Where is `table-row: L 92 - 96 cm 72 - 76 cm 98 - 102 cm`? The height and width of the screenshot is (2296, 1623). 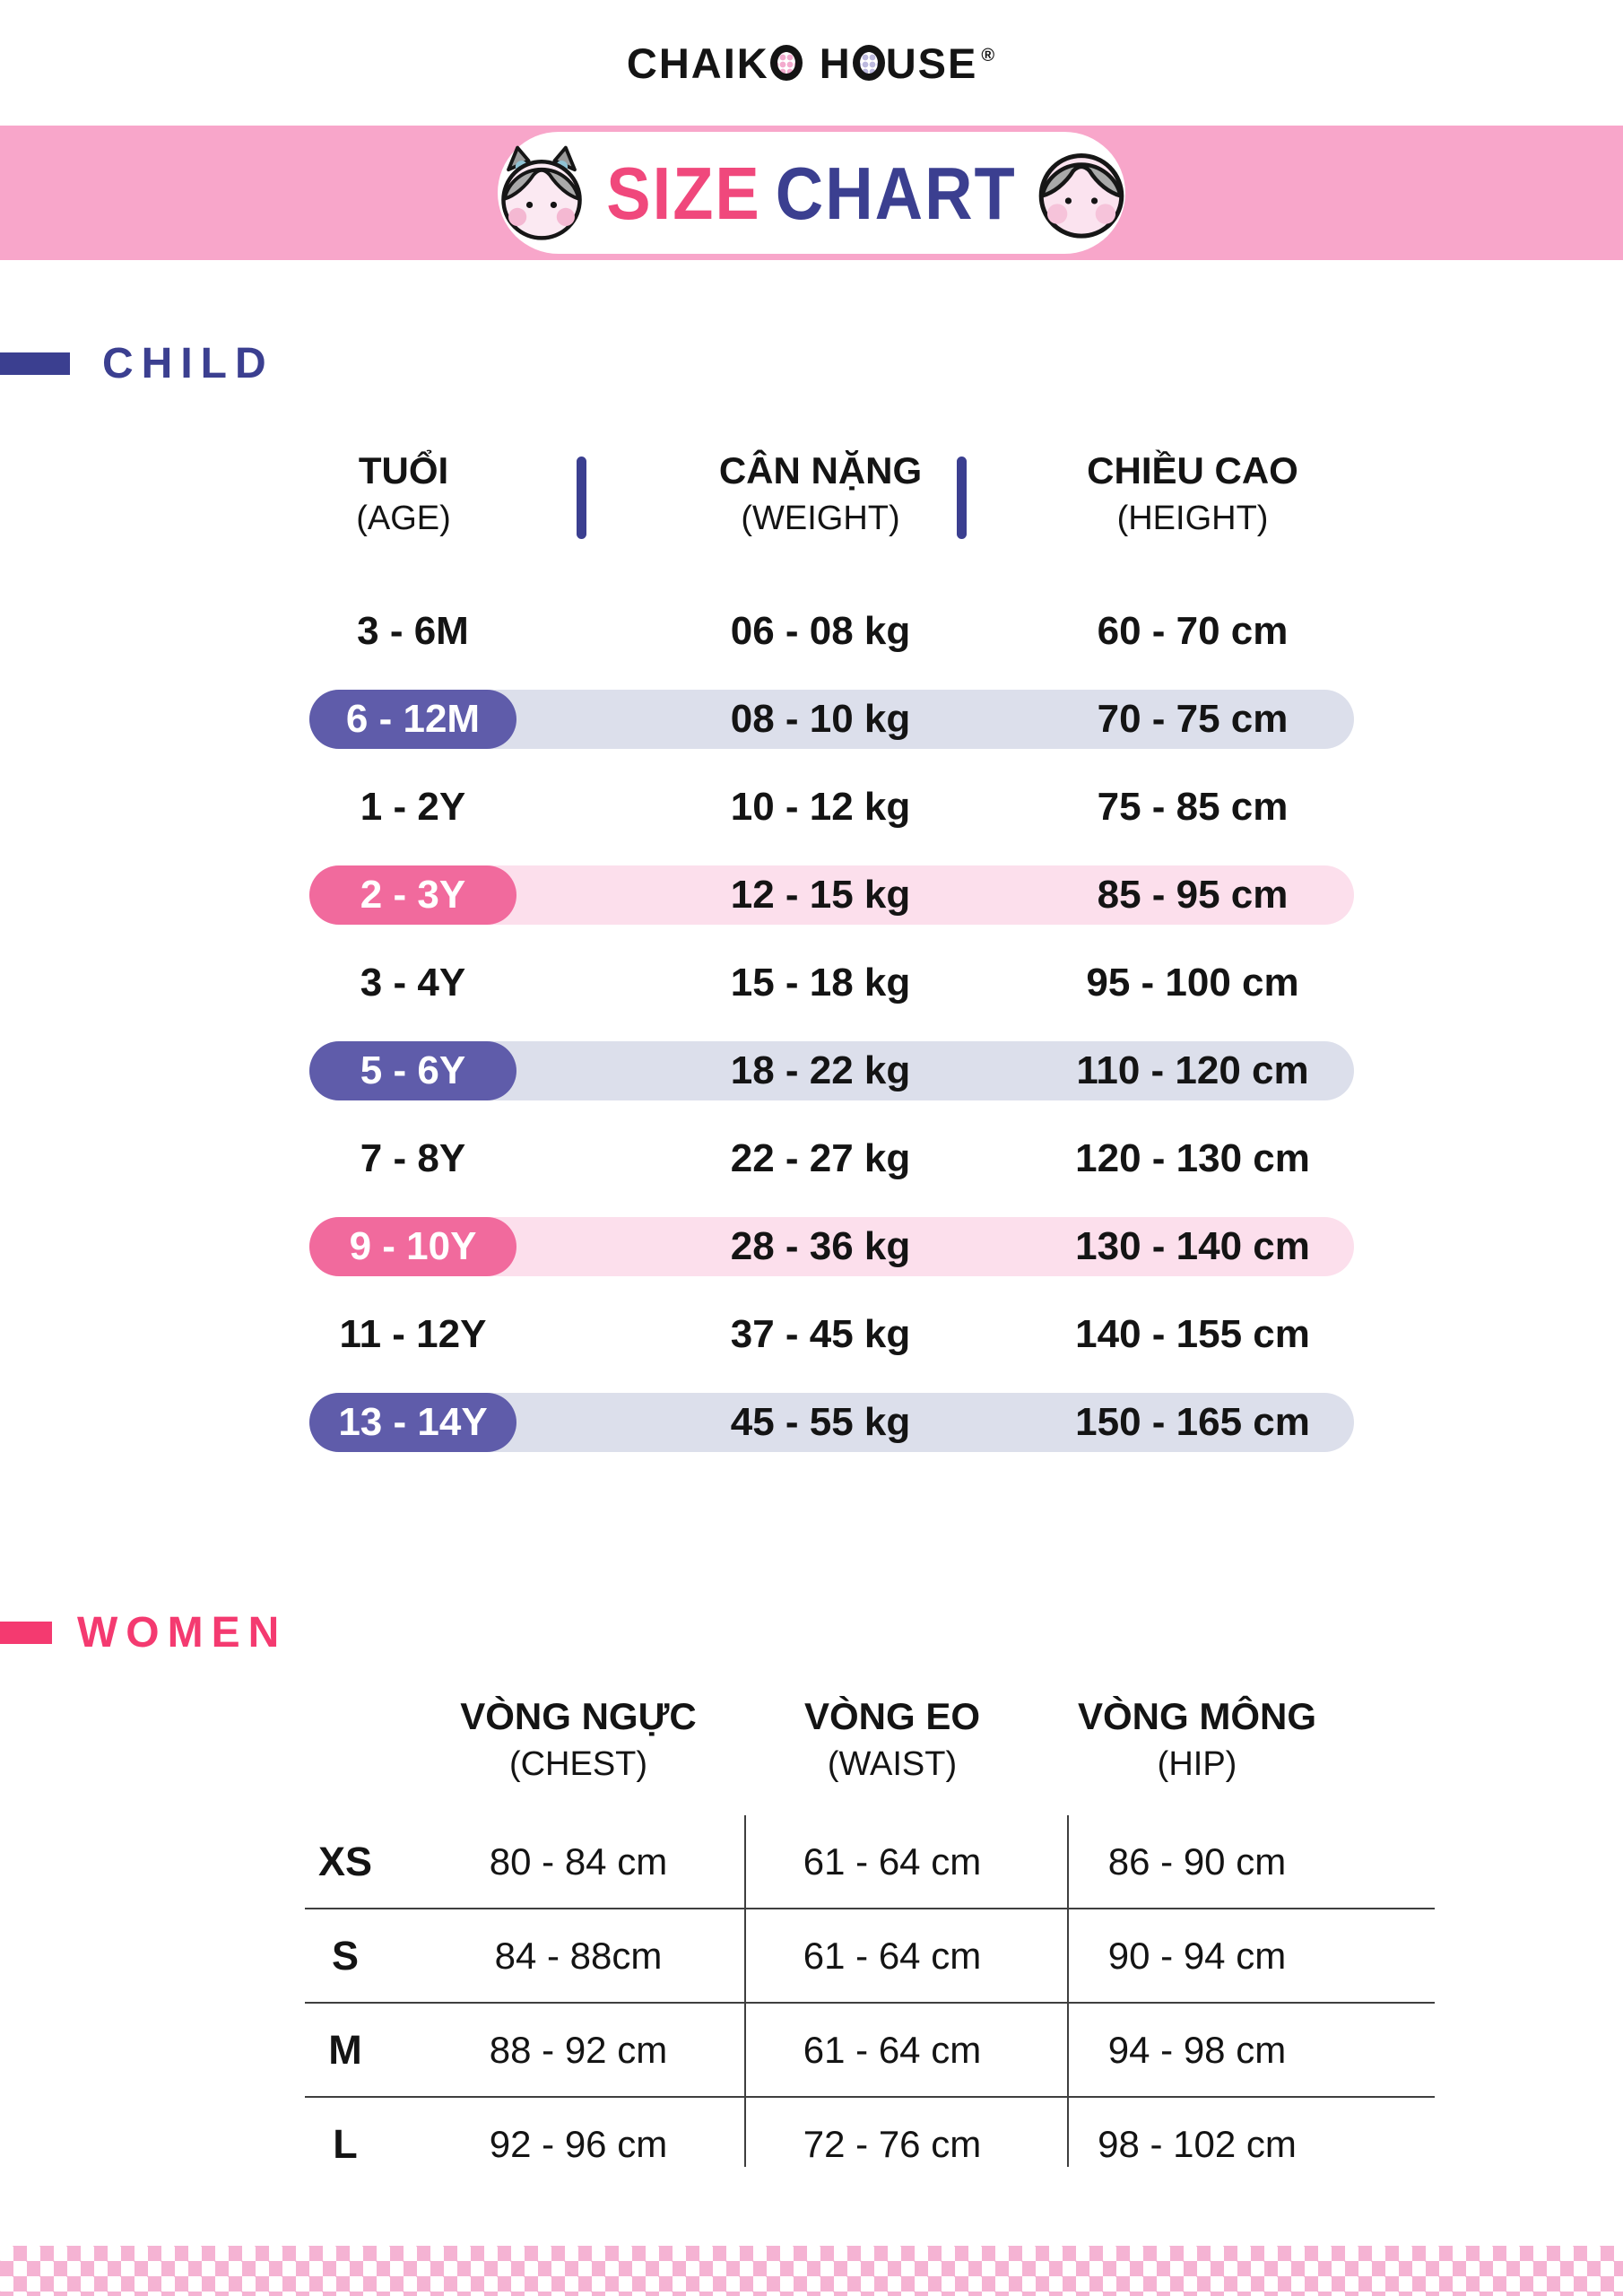 table-row: L 92 - 96 cm 72 - 76 cm 98 - 102 cm is located at coordinates (807, 2144).